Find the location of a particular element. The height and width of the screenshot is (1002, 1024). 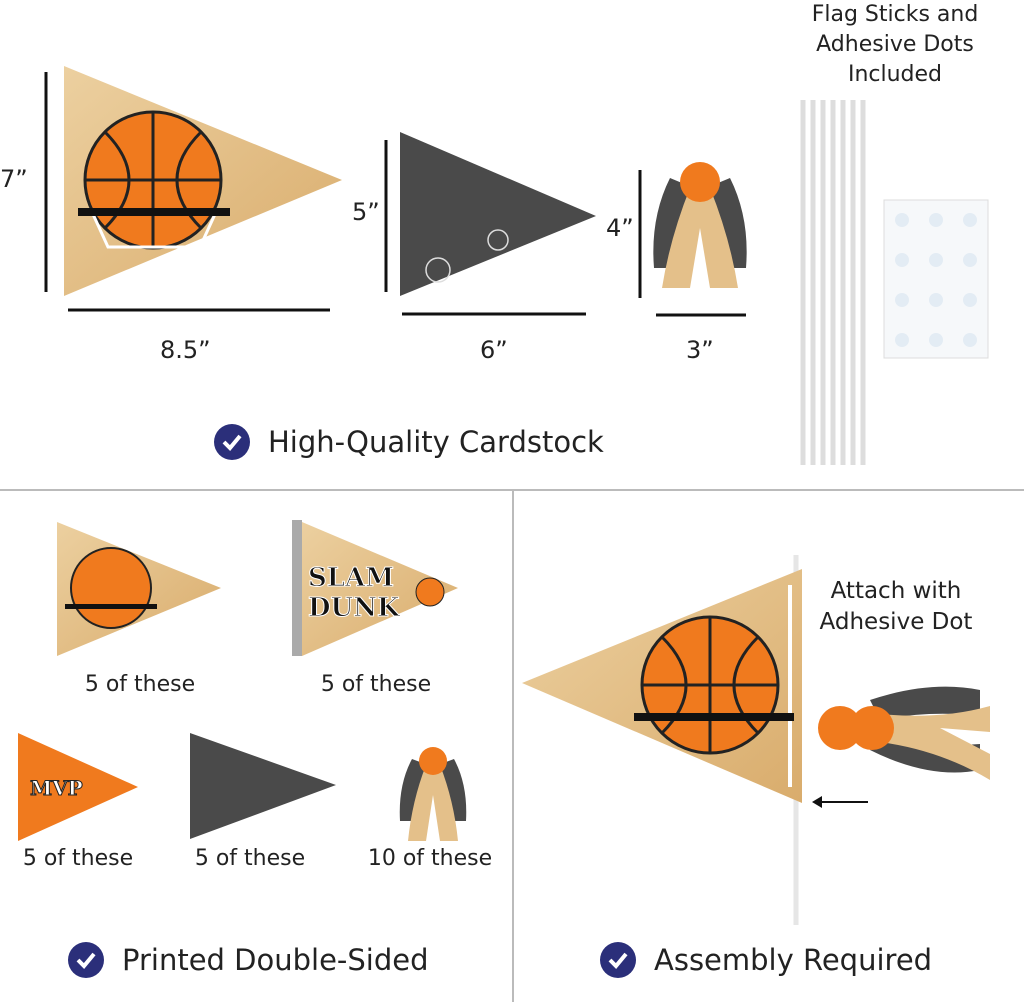

feature-label: Printed Double-Sided is located at coordinates (275, 960).